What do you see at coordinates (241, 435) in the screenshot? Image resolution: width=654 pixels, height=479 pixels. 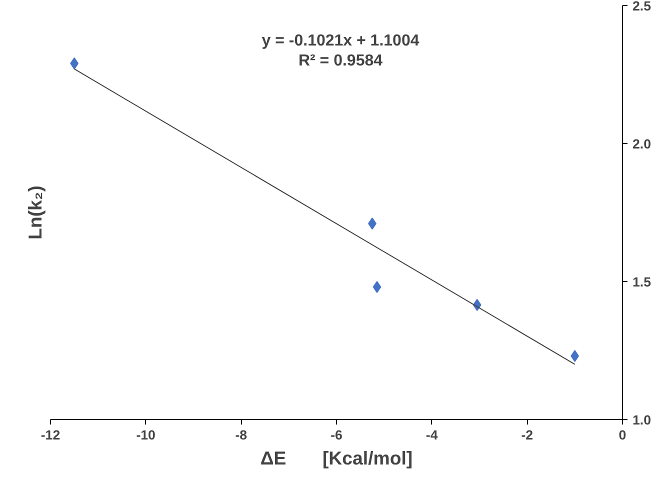 I see `x-tick-label: -8` at bounding box center [241, 435].